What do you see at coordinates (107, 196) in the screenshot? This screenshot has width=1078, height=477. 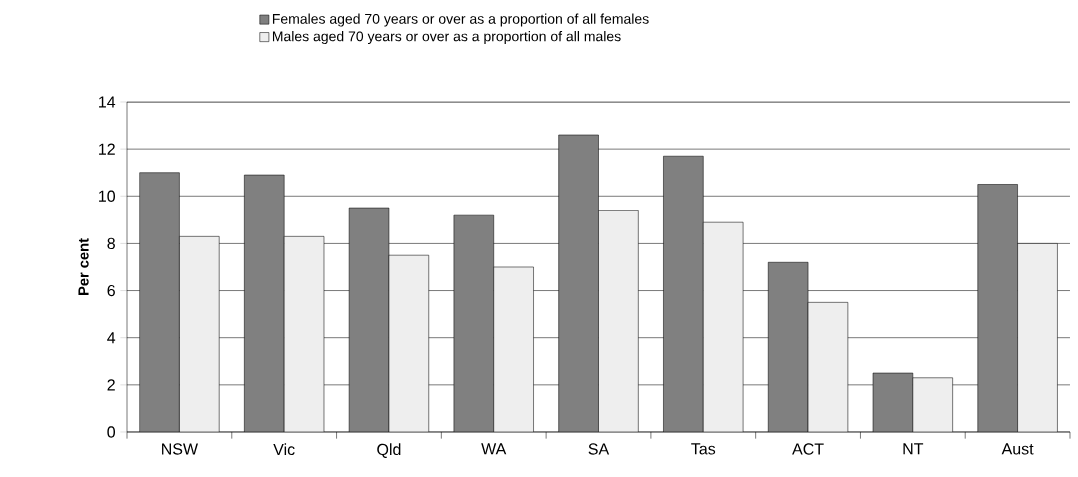 I see `y-tick-label: 10` at bounding box center [107, 196].